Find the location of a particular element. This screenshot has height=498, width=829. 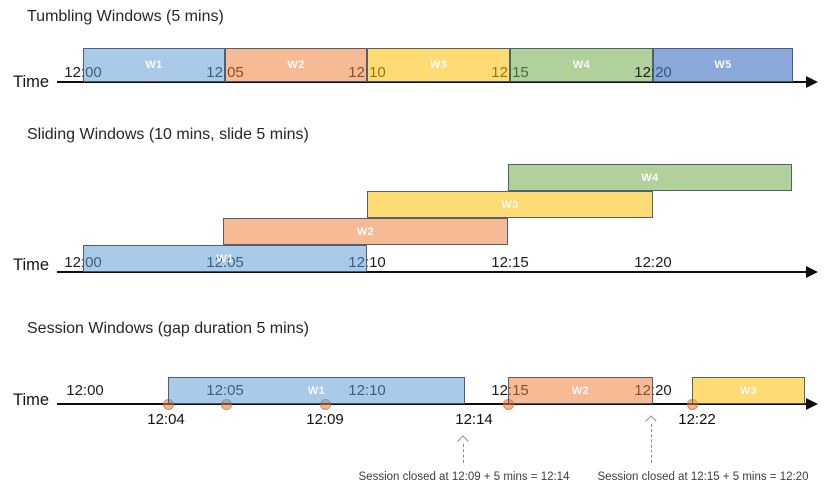

window-sliding-w4: W4 is located at coordinates (650, 177).